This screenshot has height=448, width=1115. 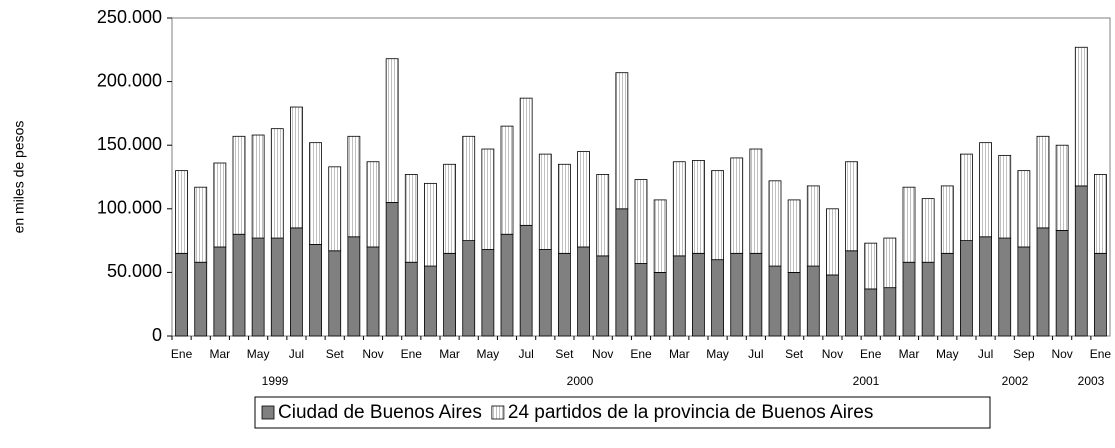 What do you see at coordinates (129, 80) in the screenshot?
I see `y-tick-label: 200.000` at bounding box center [129, 80].